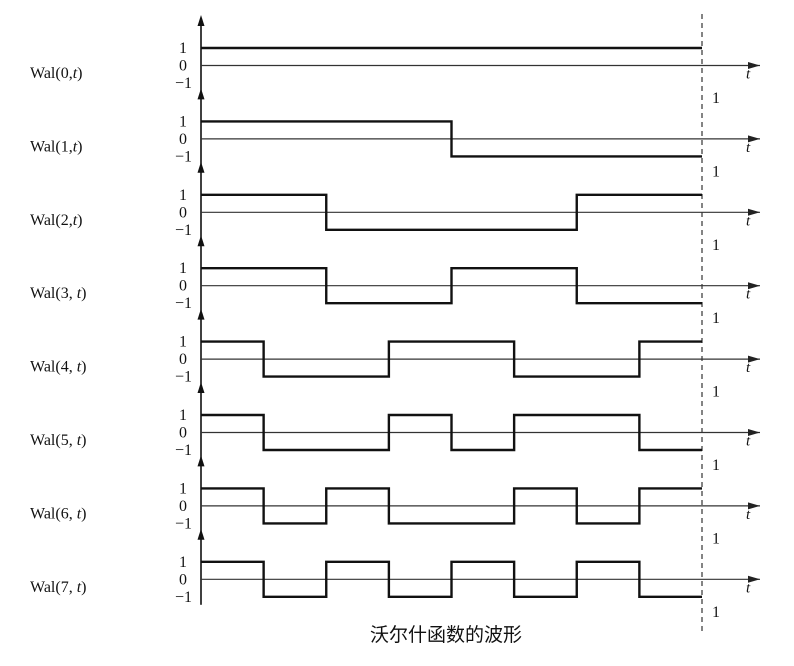  Describe the element at coordinates (446, 635) in the screenshot. I see `figure-caption: 沃尔什函数的波形` at that location.